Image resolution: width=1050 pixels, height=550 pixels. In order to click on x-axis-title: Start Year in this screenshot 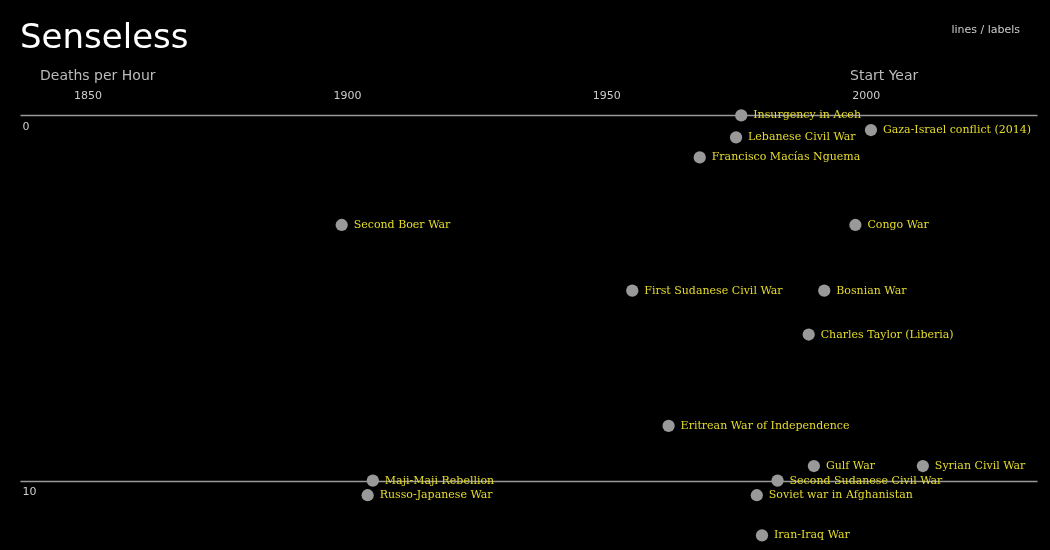, I will do `click(884, 75)`.